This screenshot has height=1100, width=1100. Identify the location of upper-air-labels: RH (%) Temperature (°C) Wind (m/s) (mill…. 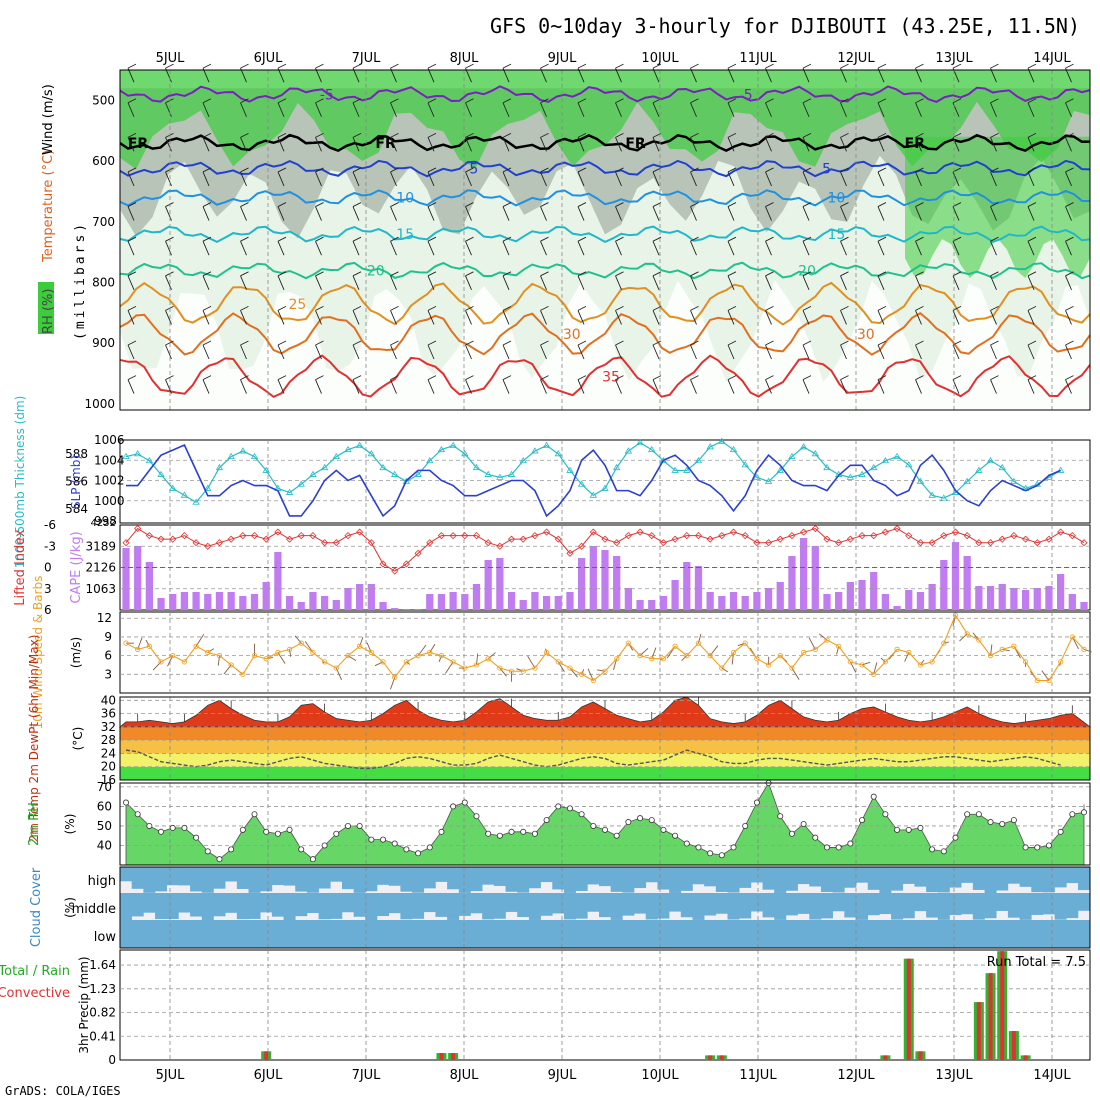
(63, 212).